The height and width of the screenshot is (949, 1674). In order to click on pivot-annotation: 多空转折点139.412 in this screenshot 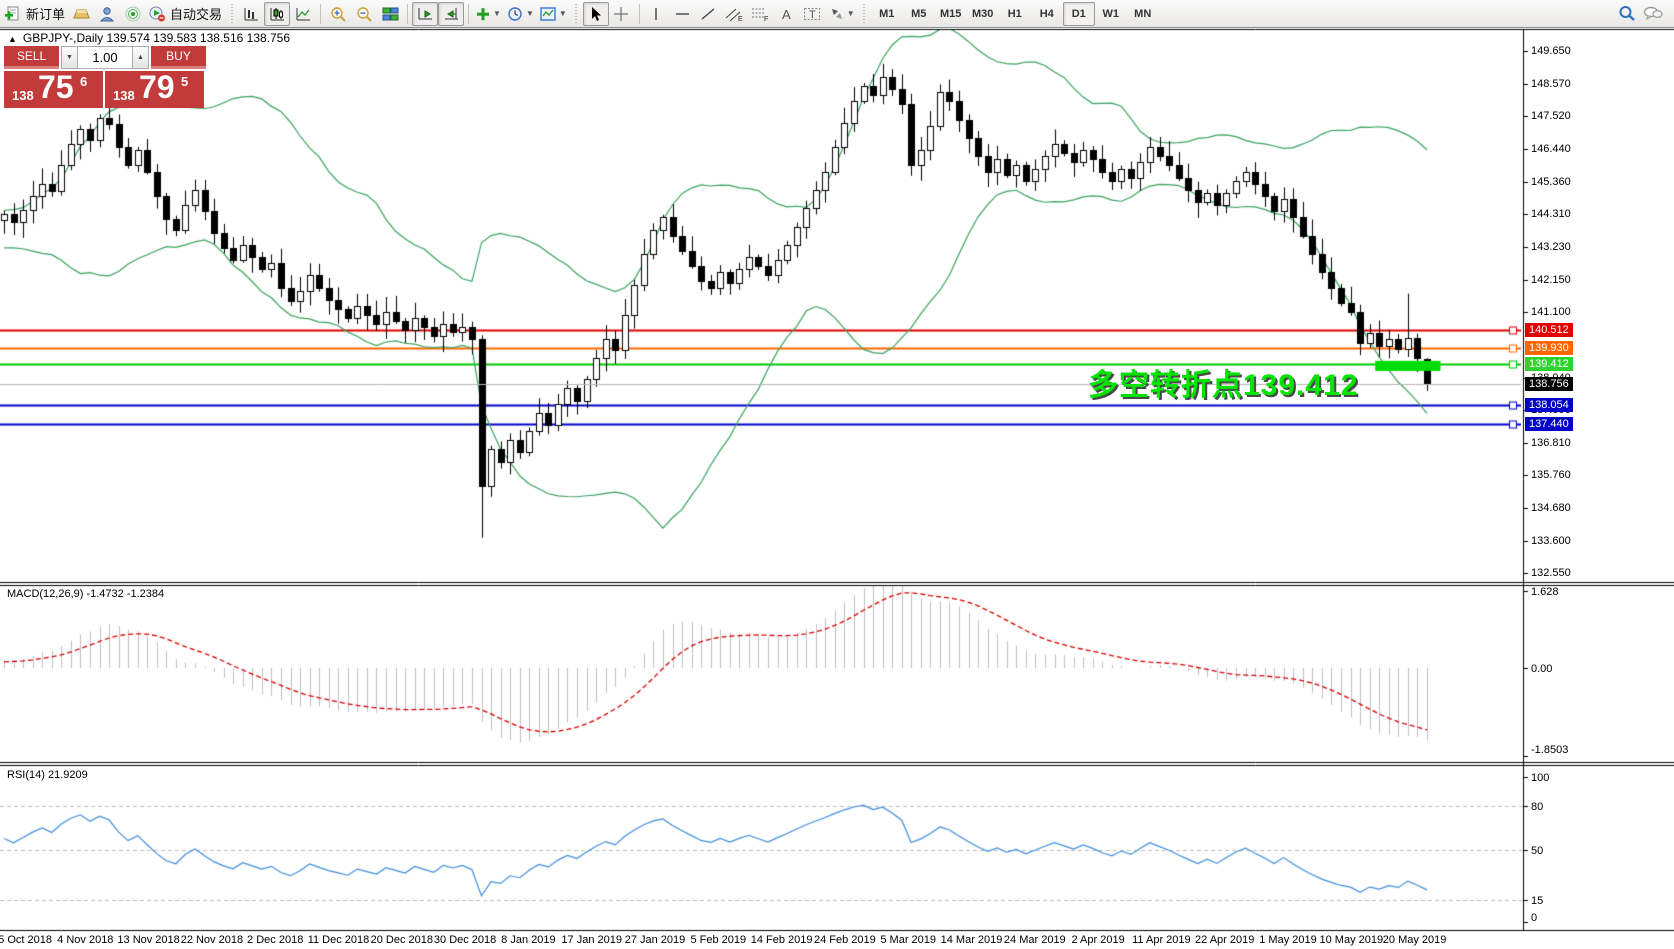, I will do `click(1223, 385)`.